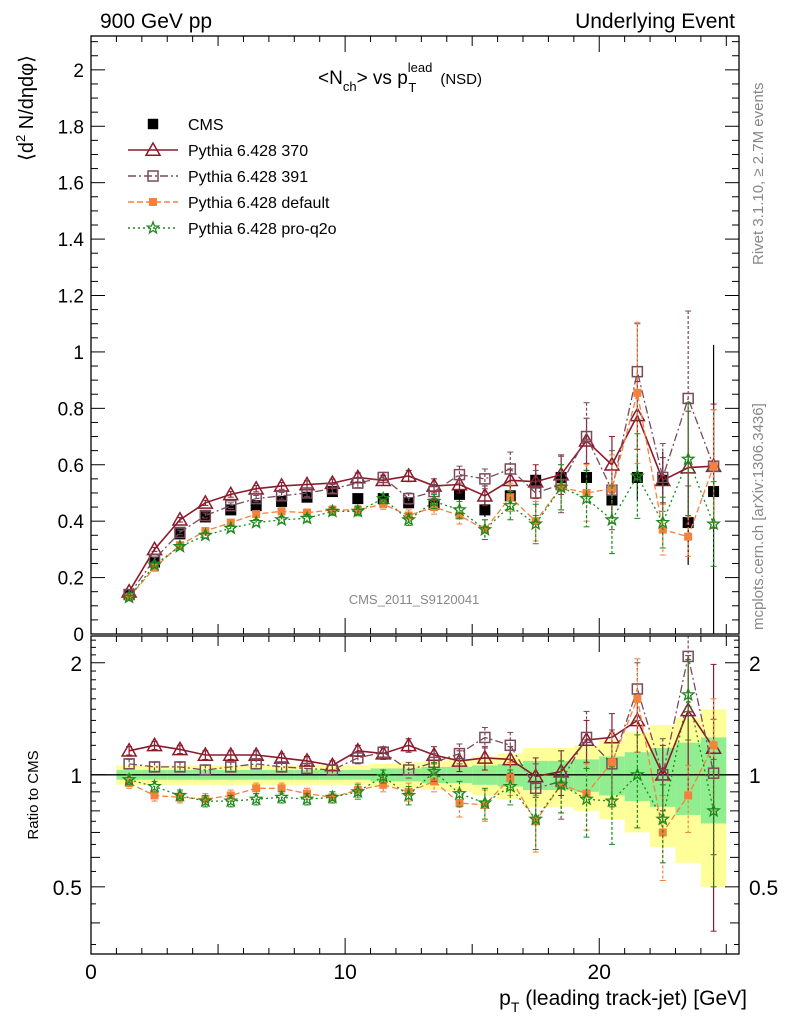 This screenshot has height=1024, width=786. Describe the element at coordinates (76, 776) in the screenshot. I see `ratio-tick-label: 1` at that location.